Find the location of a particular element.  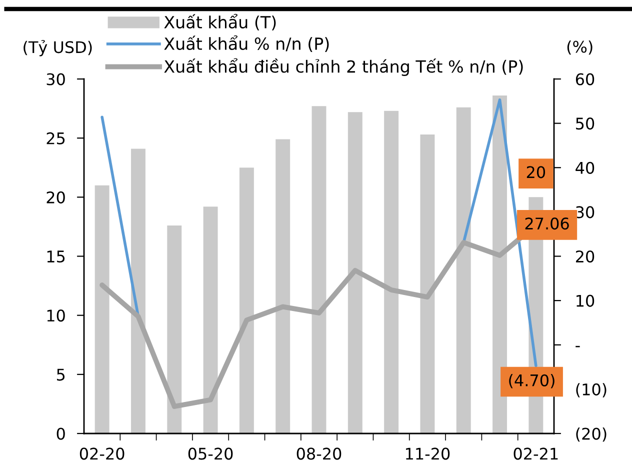

y2-tick-label: 20 is located at coordinates (585, 256).